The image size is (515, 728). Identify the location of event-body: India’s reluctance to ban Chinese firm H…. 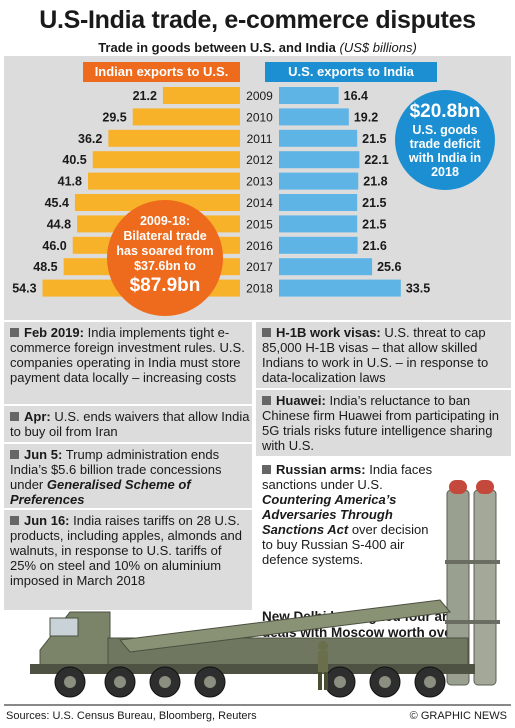
(380, 423).